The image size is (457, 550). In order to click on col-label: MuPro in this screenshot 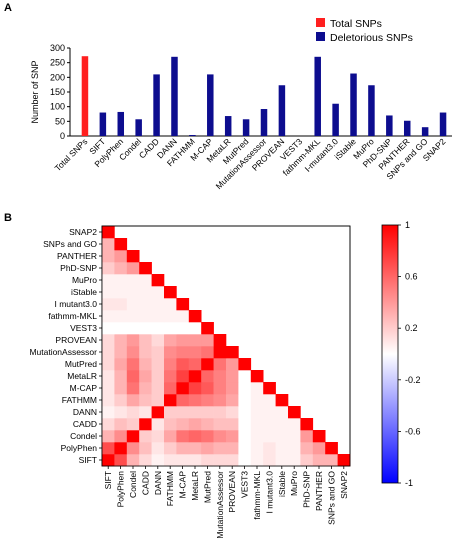, I will do `click(294, 483)`.